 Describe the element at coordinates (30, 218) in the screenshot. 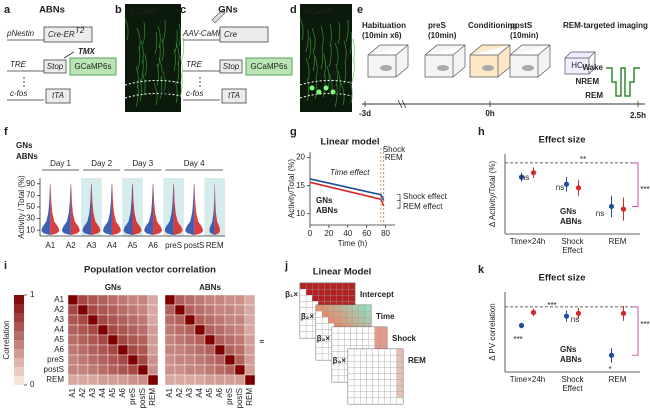

I see `y-tick-label: 30` at that location.